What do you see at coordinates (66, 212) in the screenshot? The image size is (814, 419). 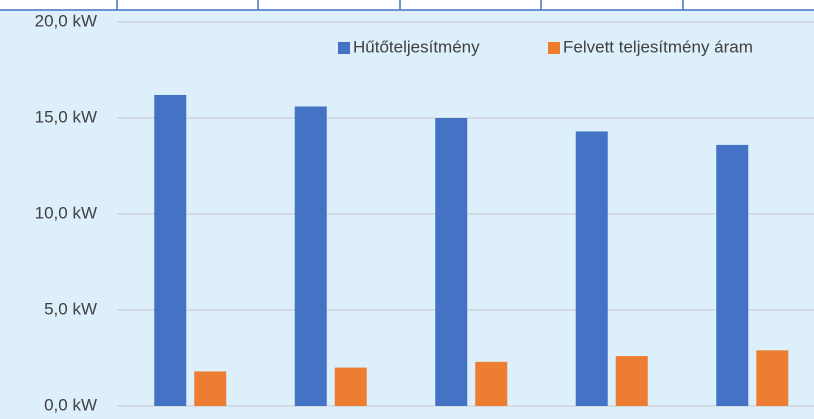 I see `y-tick-label: 10,0 kW` at bounding box center [66, 212].